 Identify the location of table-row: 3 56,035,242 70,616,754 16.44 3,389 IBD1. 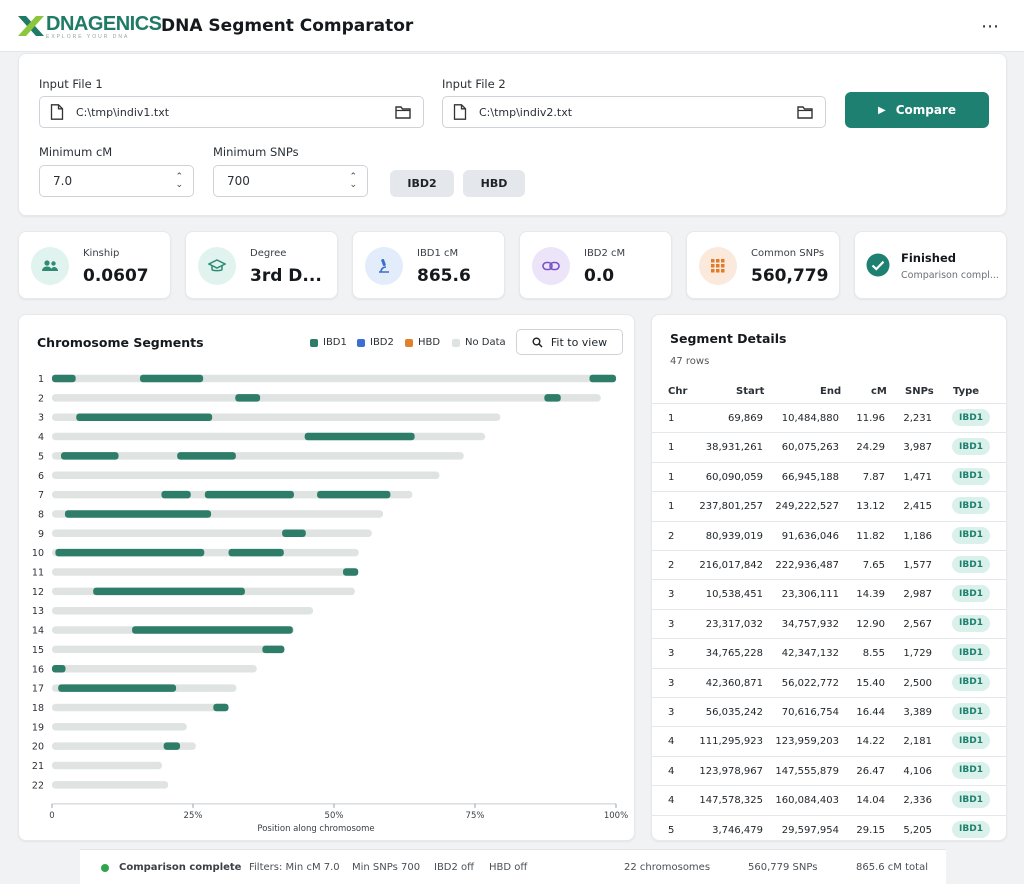
(829, 711).